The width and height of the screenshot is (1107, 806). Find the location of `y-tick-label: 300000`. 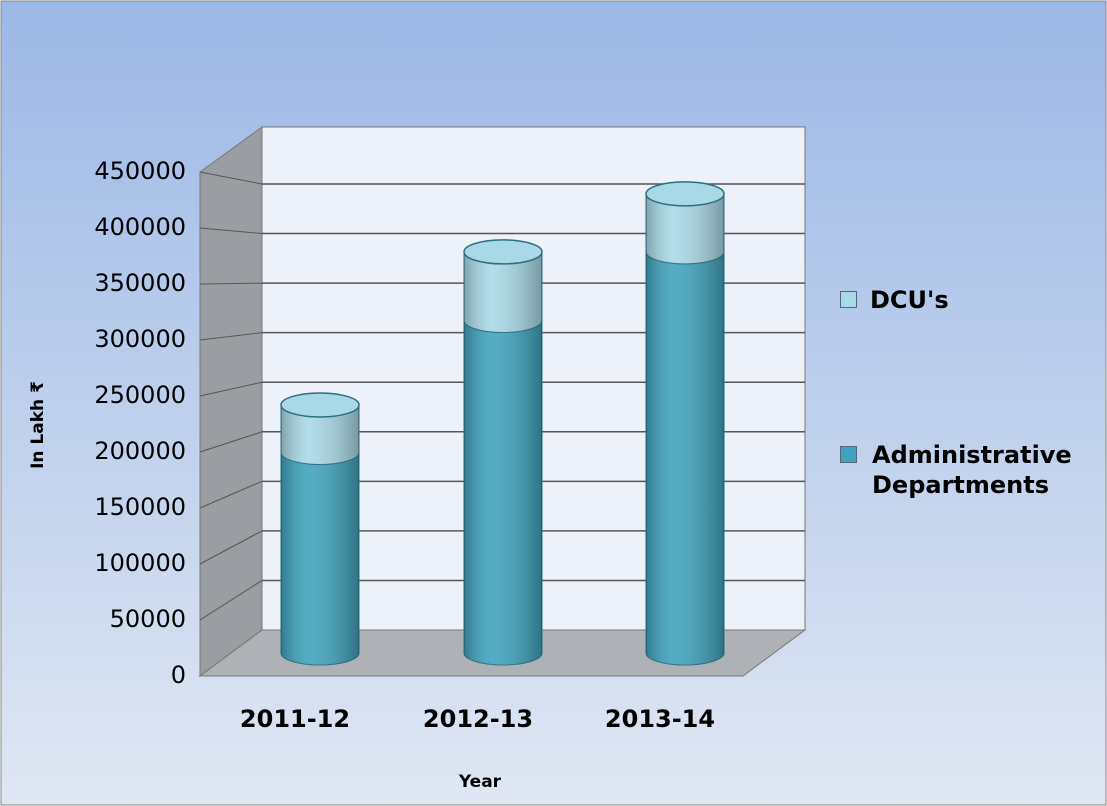

y-tick-label: 300000 is located at coordinates (140, 339).